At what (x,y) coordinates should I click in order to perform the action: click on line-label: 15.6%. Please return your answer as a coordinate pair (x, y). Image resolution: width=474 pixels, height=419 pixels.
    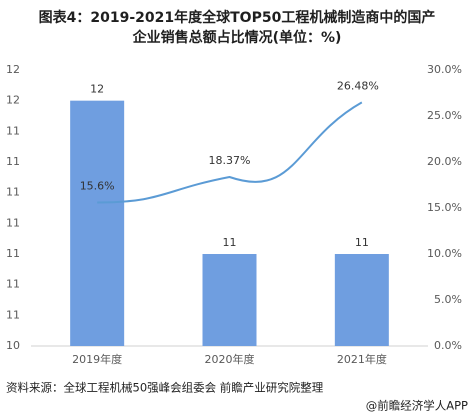
    Looking at the image, I should click on (97, 185).